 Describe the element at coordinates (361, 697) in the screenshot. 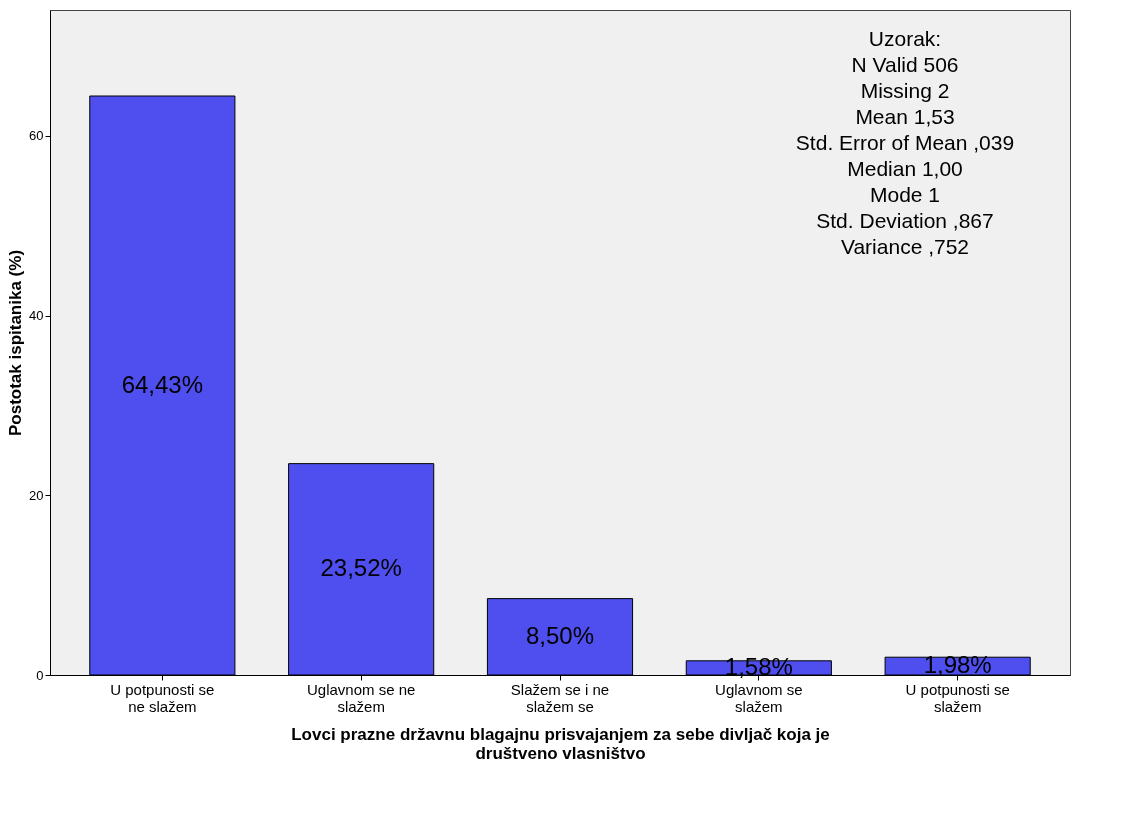

I see `x-tick-label: Uglavnom se ne slažem` at that location.